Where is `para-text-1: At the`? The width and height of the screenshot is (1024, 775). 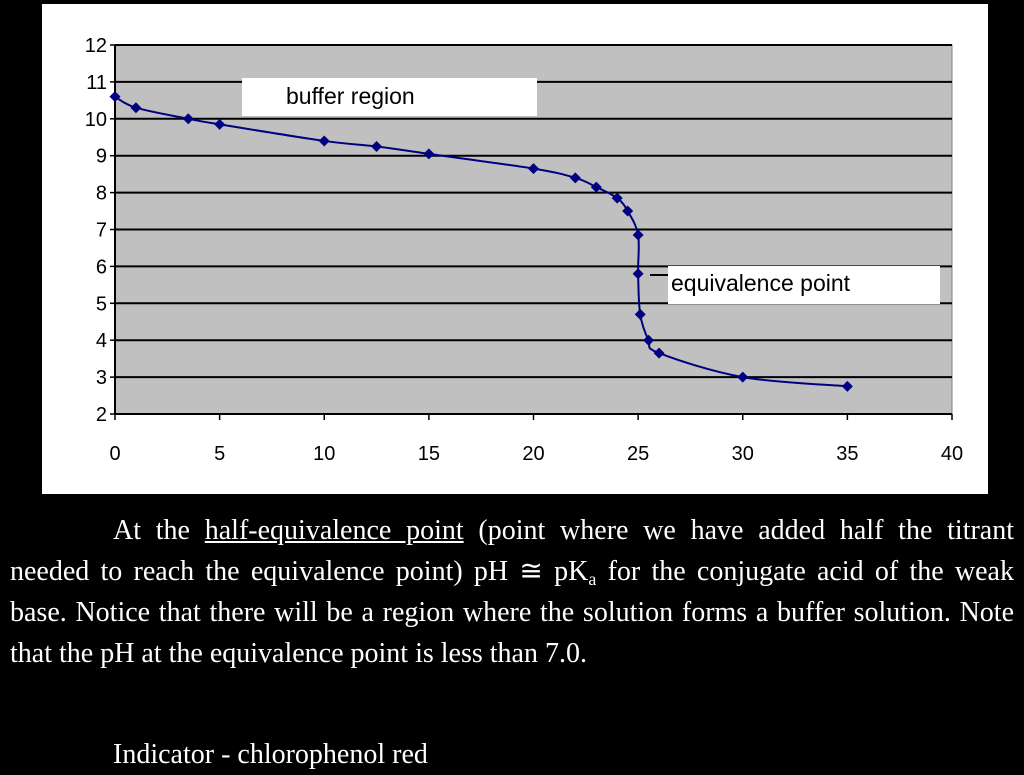
para-text-1: At the is located at coordinates (159, 530).